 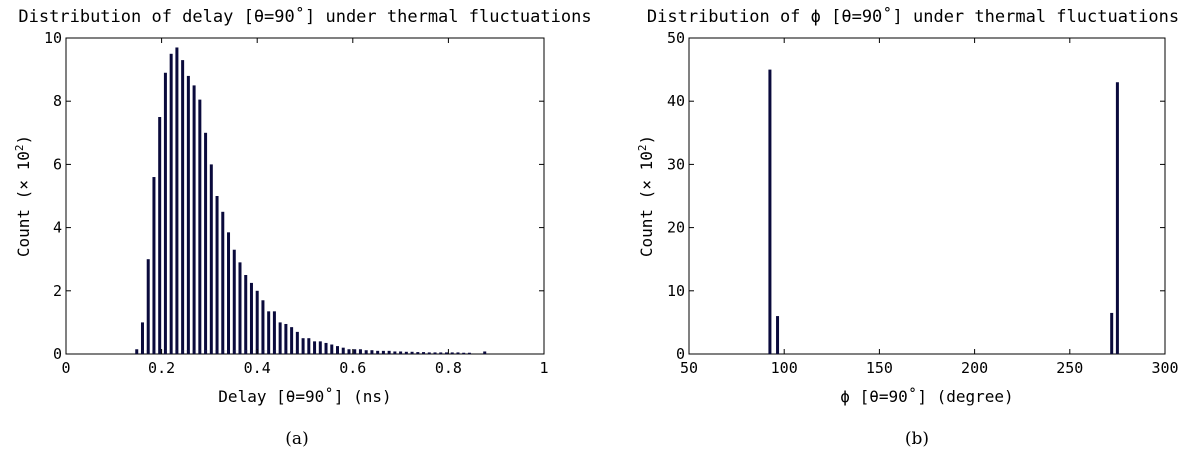 What do you see at coordinates (543, 368) in the screenshot?
I see `chart-a-x-tick-label: 1` at bounding box center [543, 368].